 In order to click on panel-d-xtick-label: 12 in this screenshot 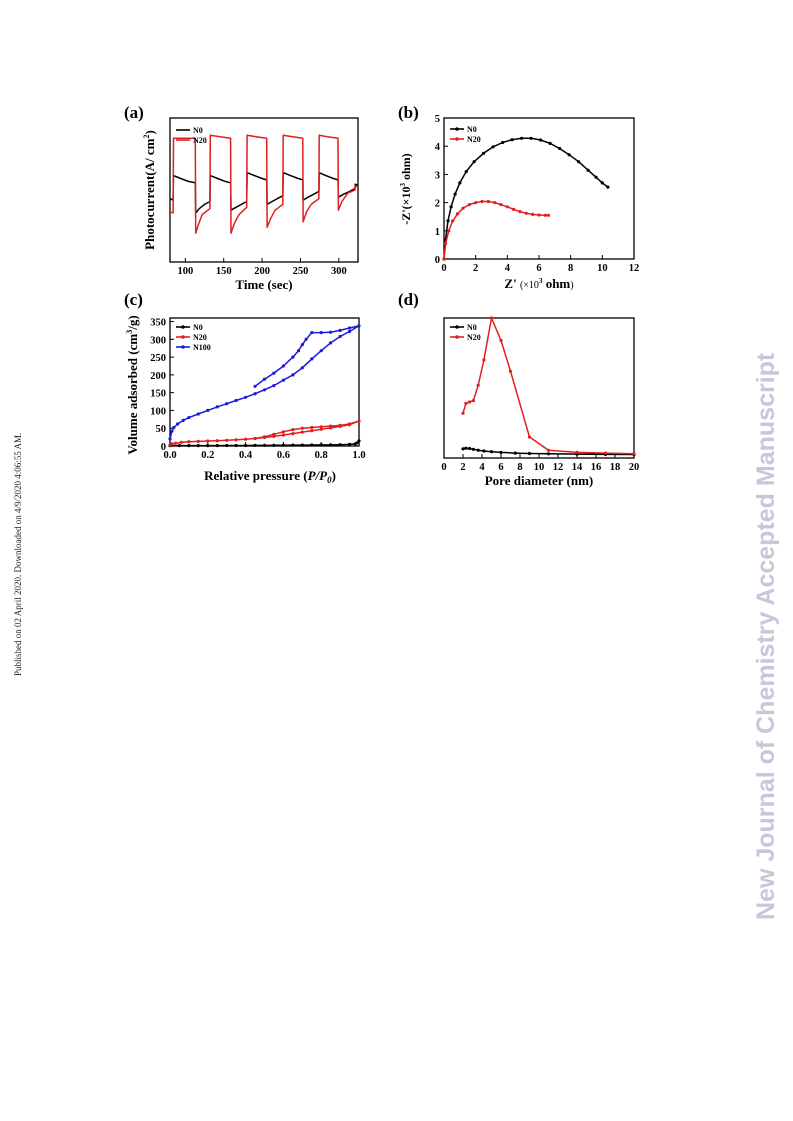, I will do `click(558, 467)`.